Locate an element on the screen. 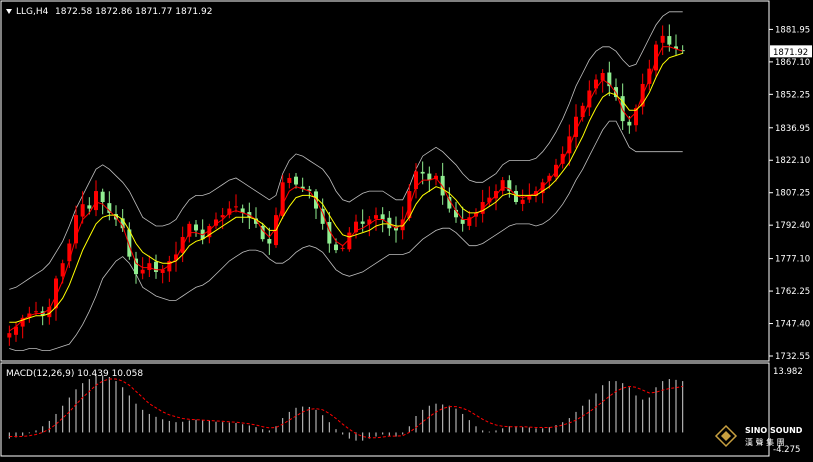 The image size is (813, 462). dropdown-arrow-icon is located at coordinates (9, 11).